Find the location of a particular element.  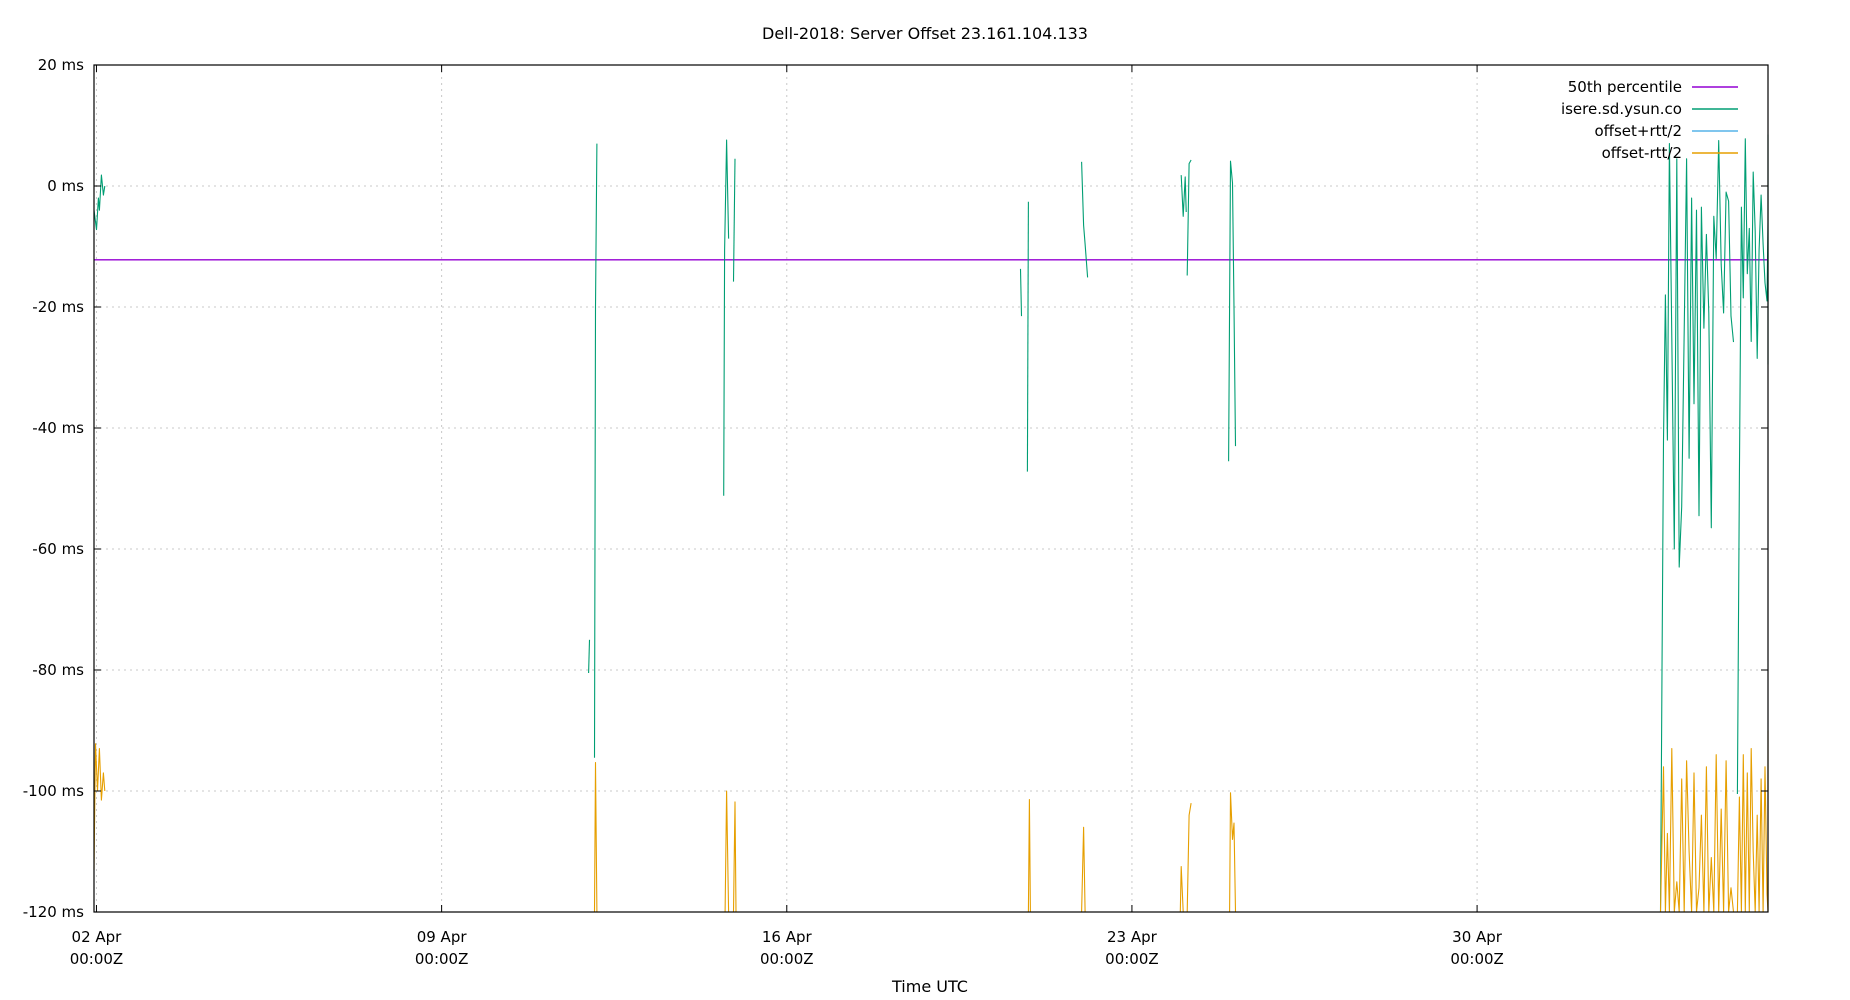

y-tick-label: -20 ms is located at coordinates (58, 307).